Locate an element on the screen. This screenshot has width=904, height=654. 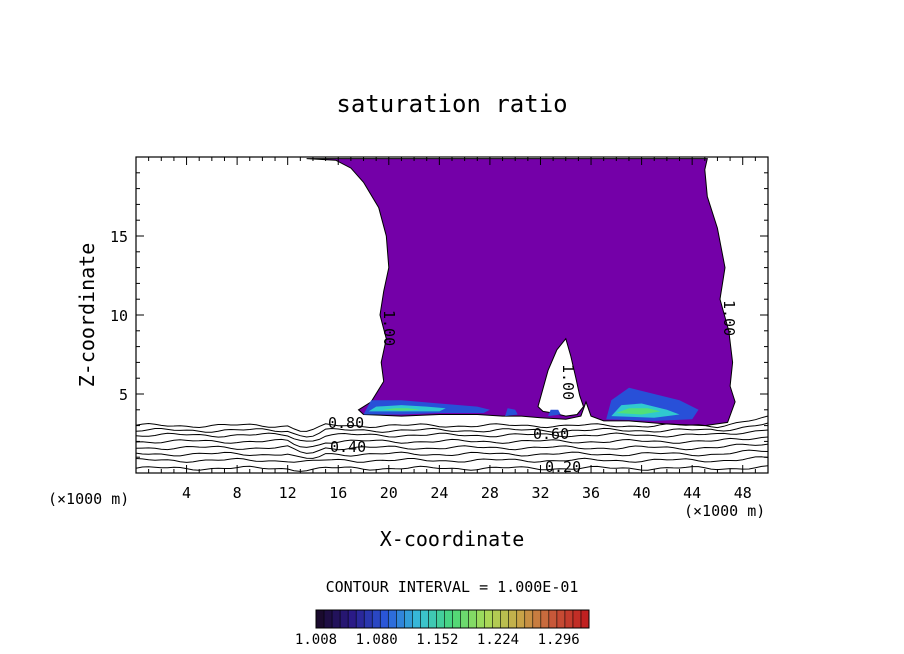
y-tick-label: 15 is located at coordinates (119, 237).